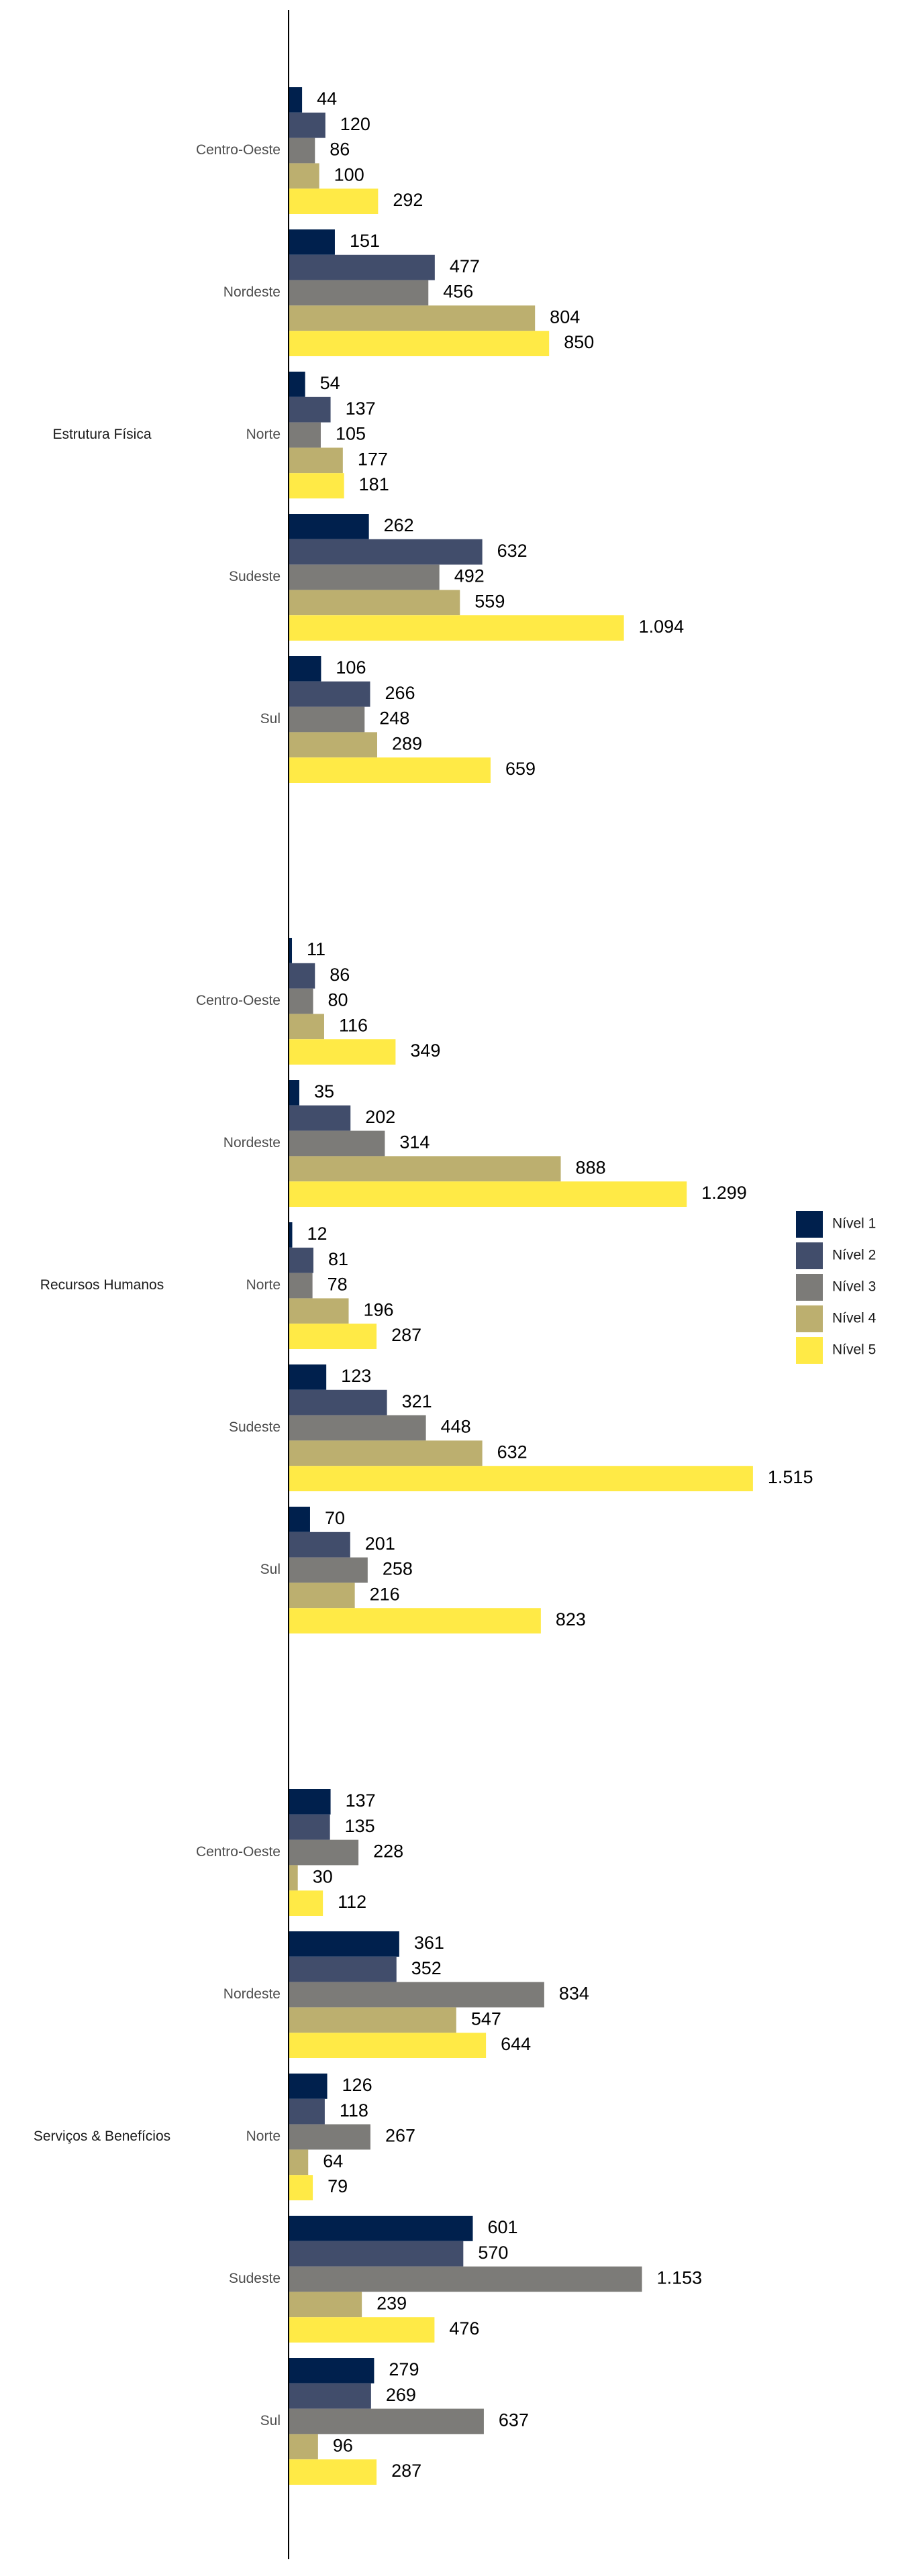  I want to click on data-label: 637, so click(514, 2420).